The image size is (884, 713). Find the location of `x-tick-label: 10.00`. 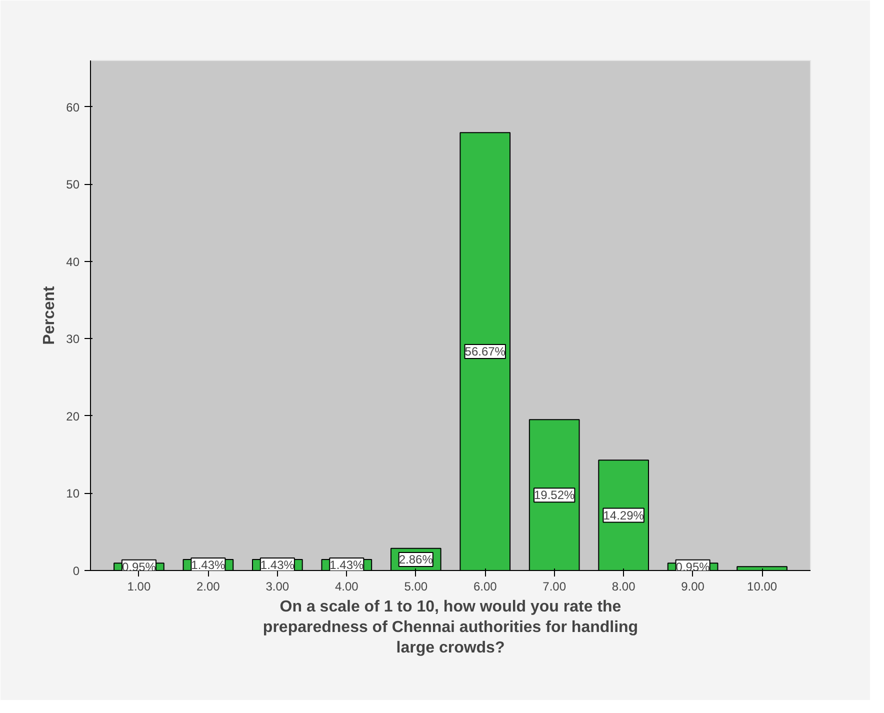

x-tick-label: 10.00 is located at coordinates (762, 587).